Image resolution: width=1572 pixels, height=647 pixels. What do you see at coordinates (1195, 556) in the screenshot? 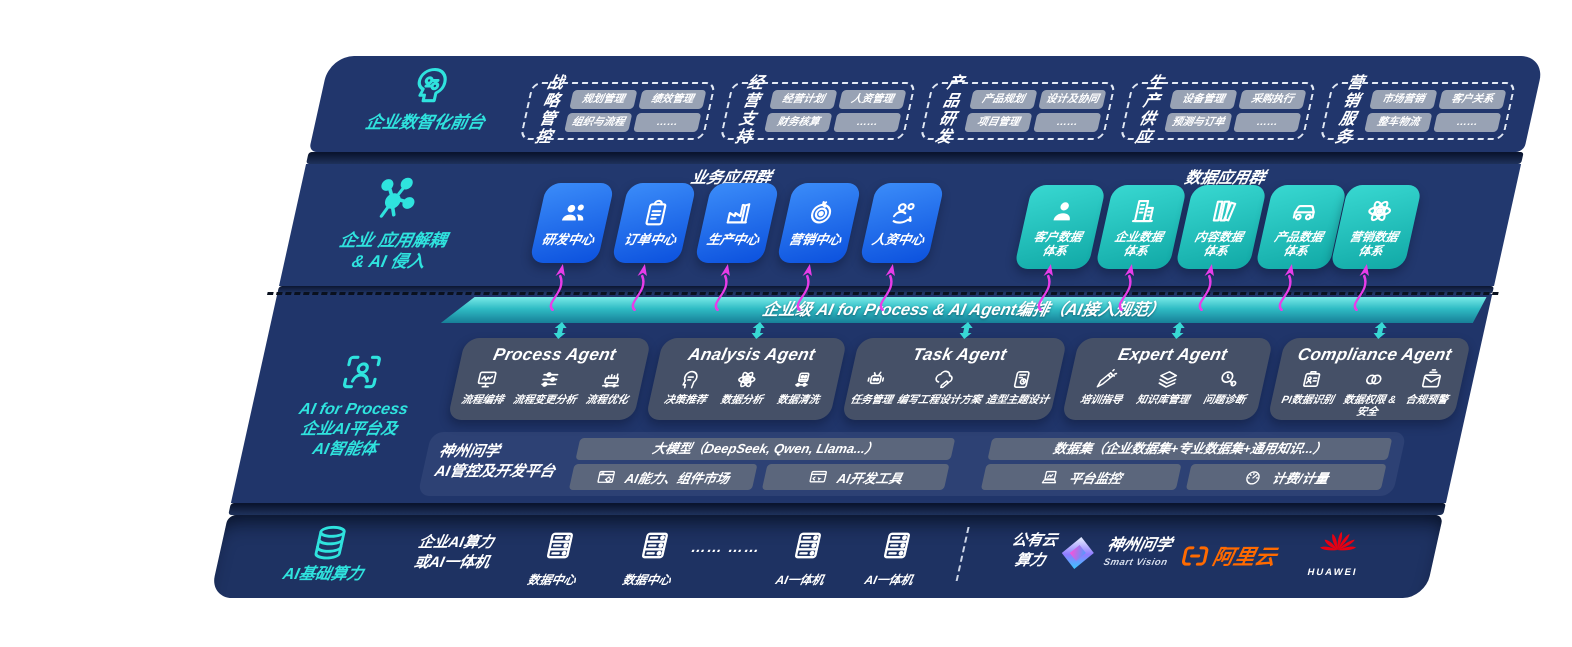
I see `aliyun-logo` at bounding box center [1195, 556].